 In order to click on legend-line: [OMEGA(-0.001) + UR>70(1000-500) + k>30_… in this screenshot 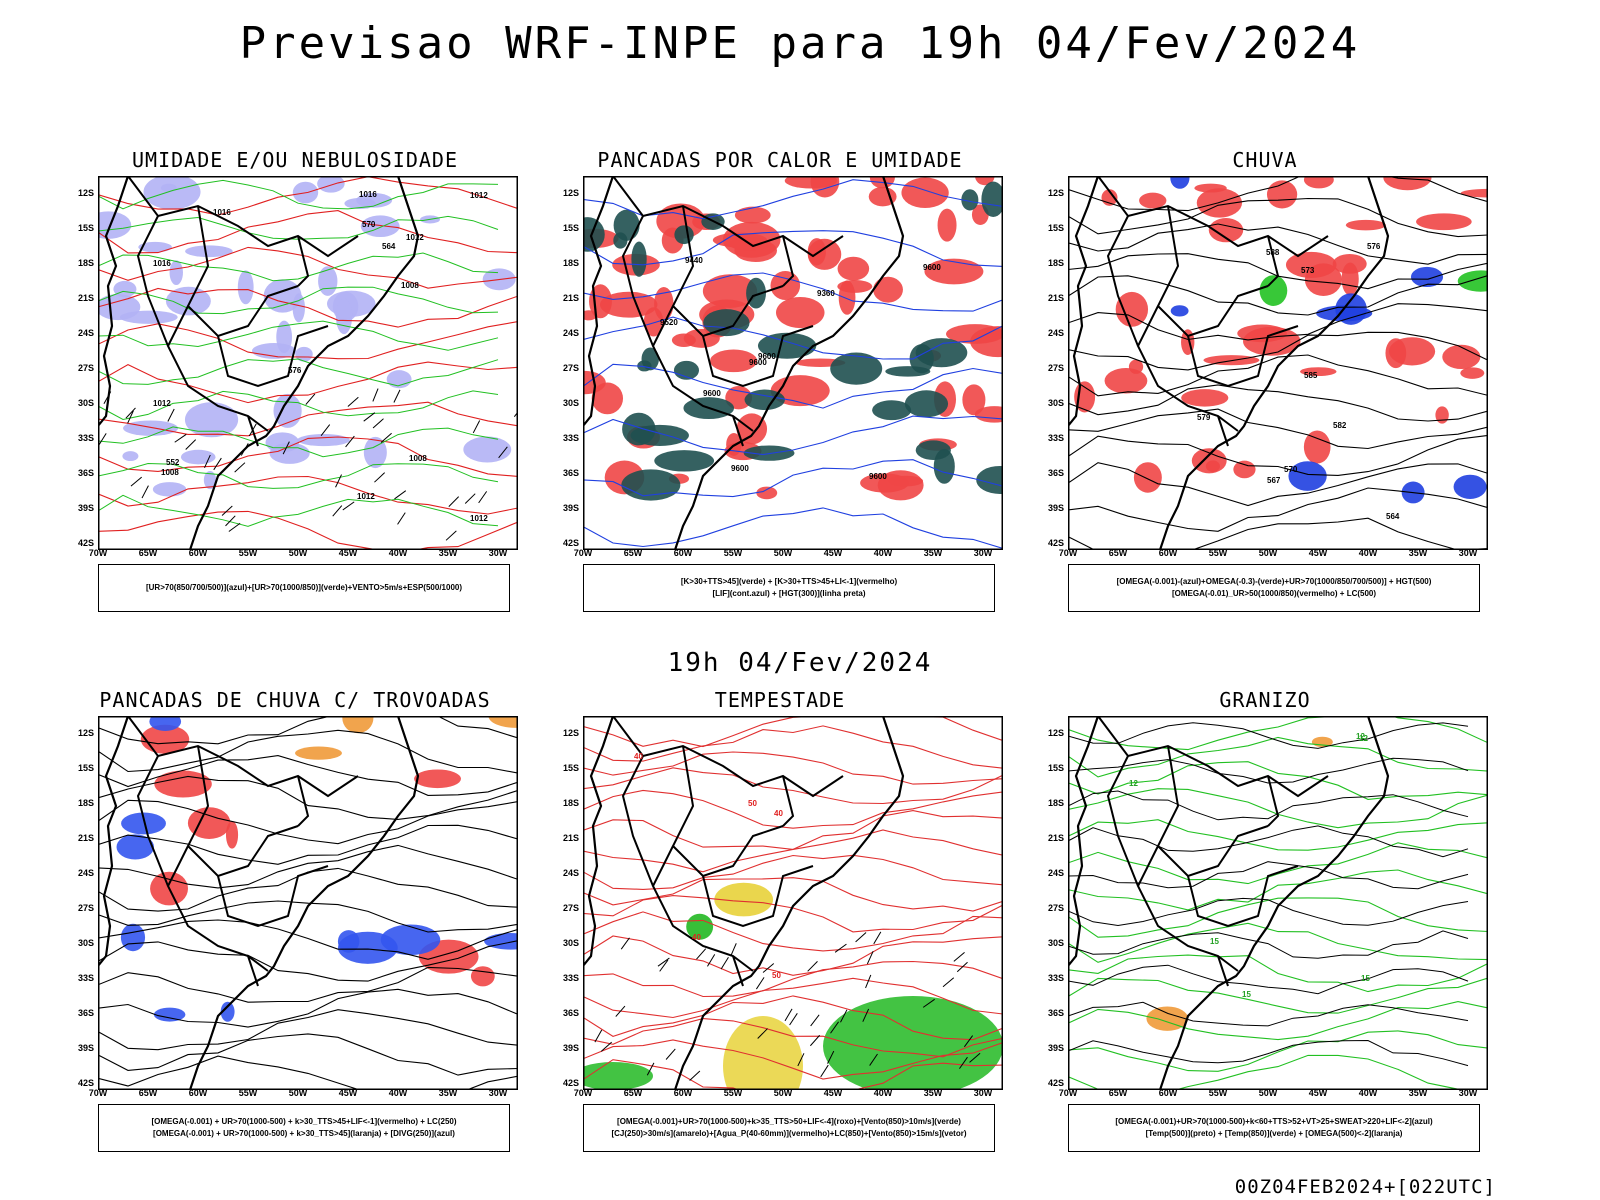, I will do `click(304, 1121)`.